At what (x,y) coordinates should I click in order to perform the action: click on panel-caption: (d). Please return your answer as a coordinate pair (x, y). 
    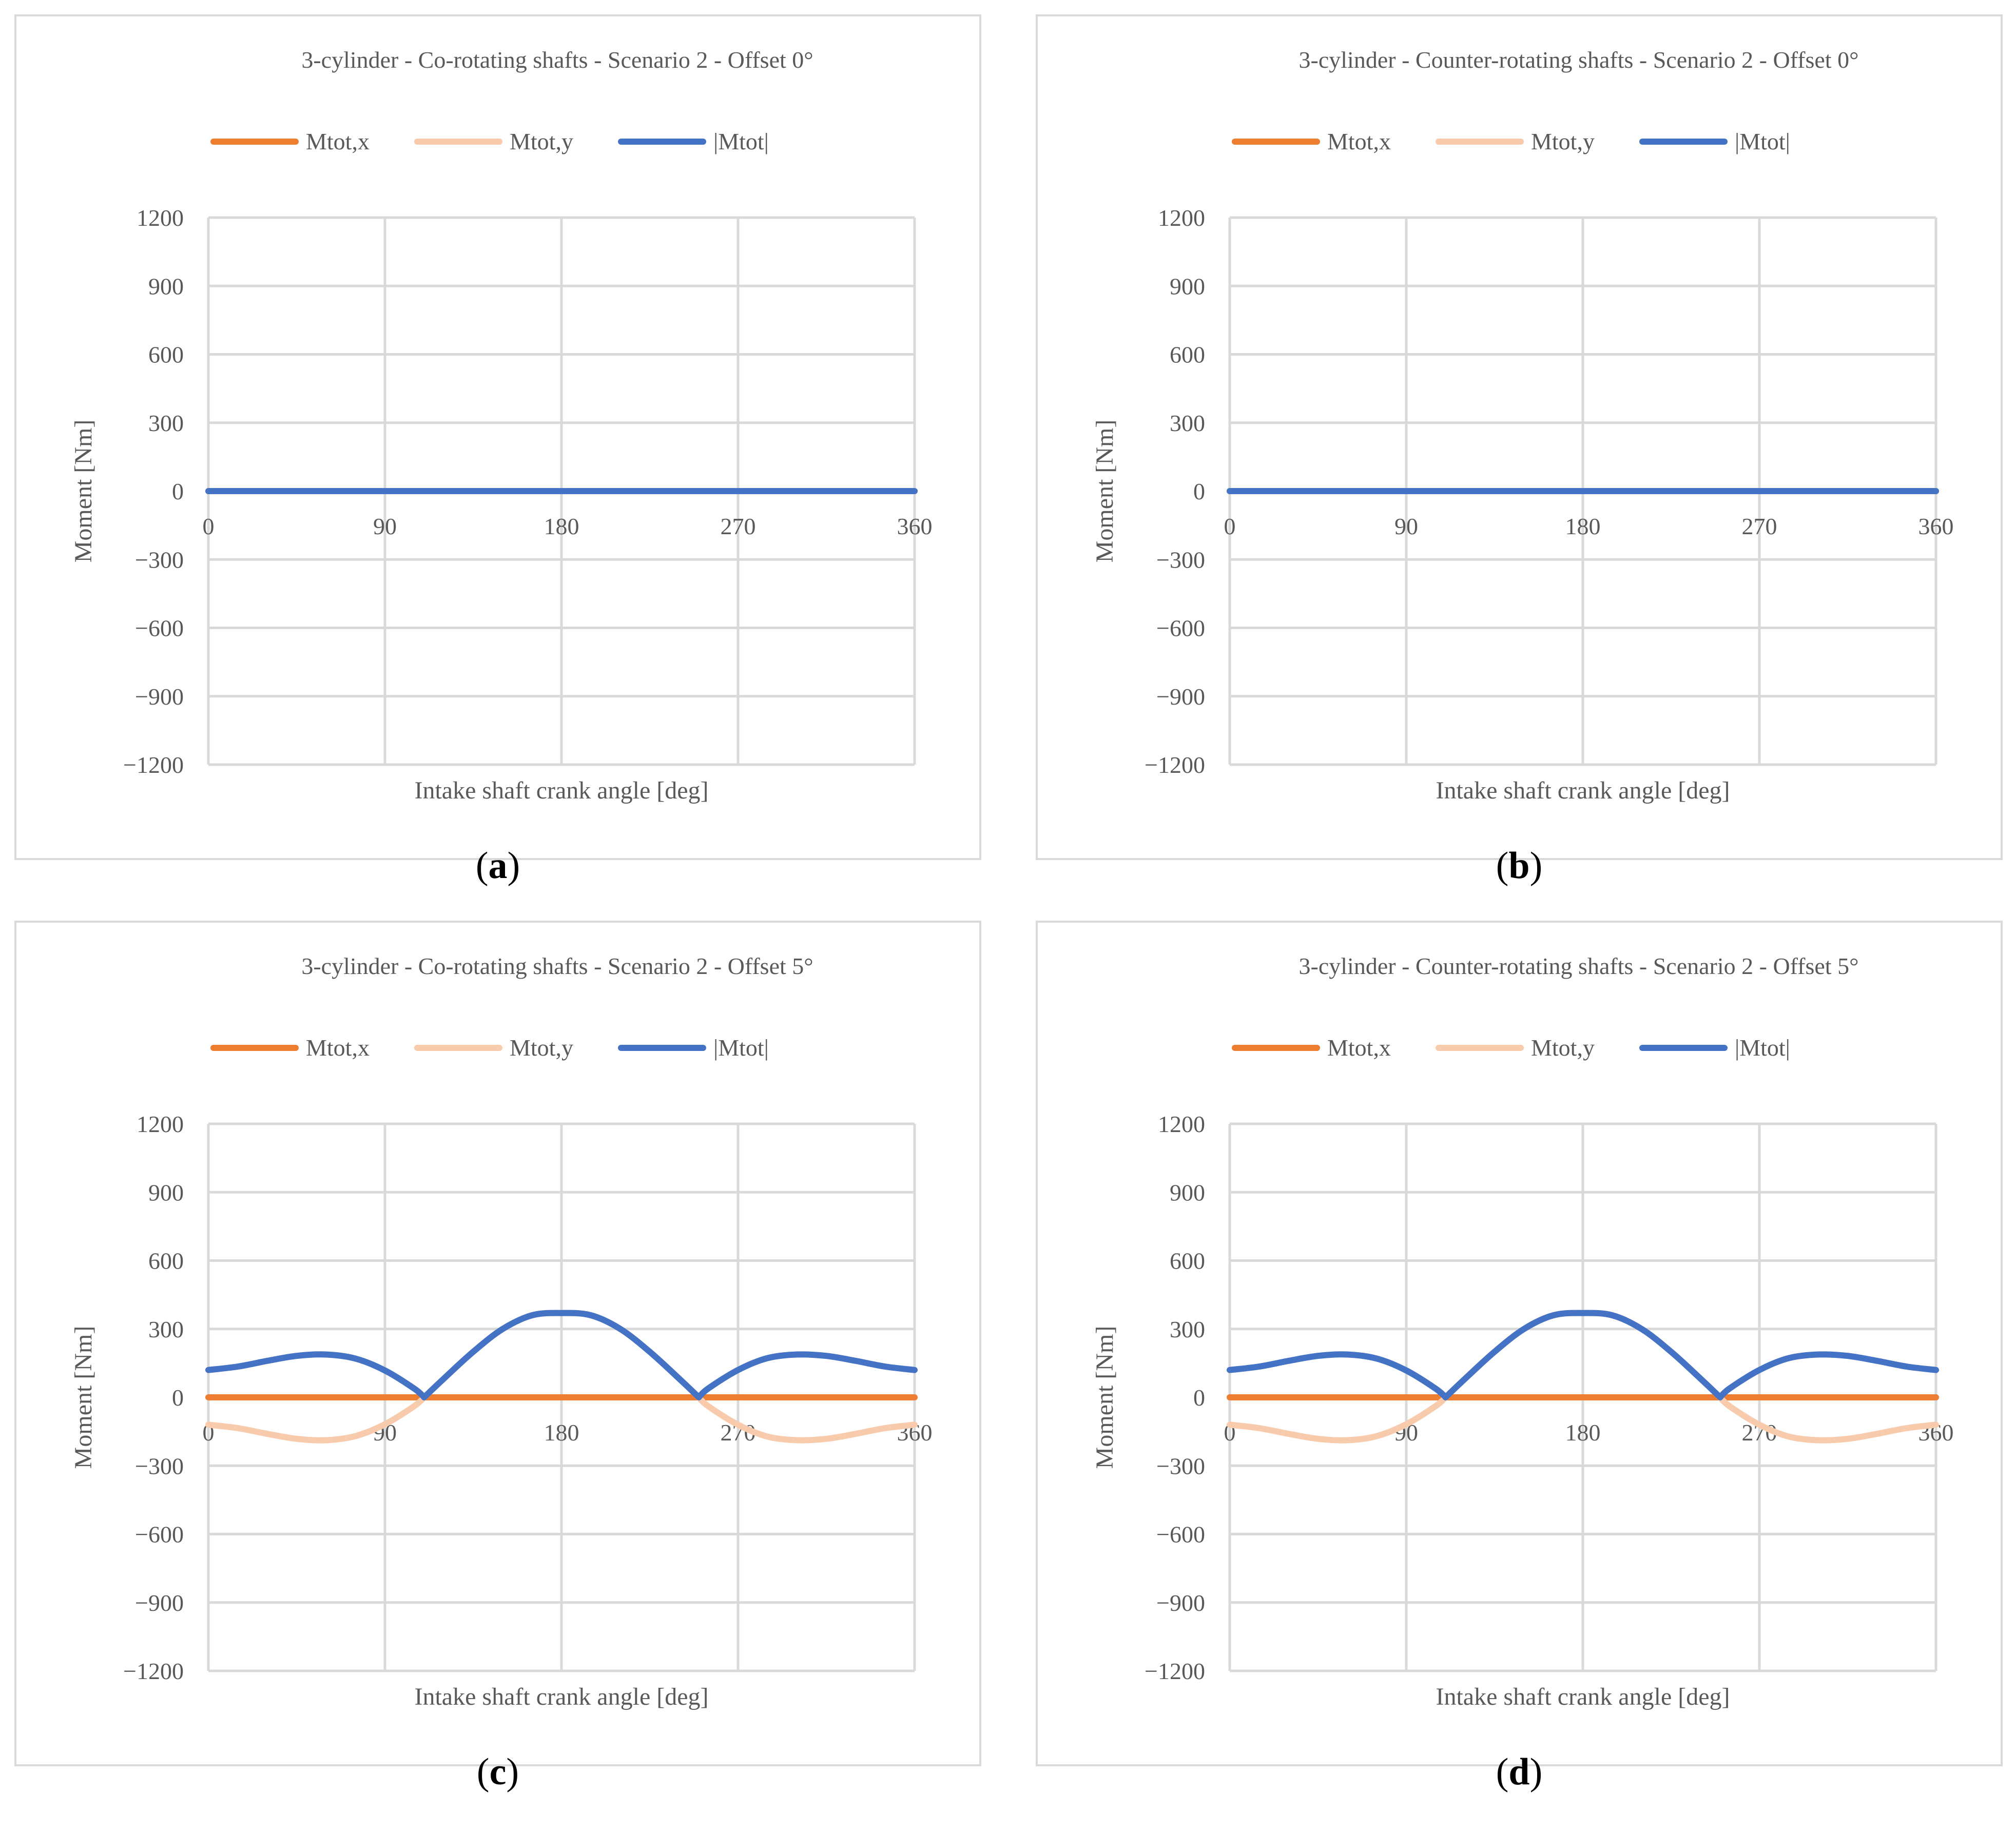
    Looking at the image, I should click on (1519, 1772).